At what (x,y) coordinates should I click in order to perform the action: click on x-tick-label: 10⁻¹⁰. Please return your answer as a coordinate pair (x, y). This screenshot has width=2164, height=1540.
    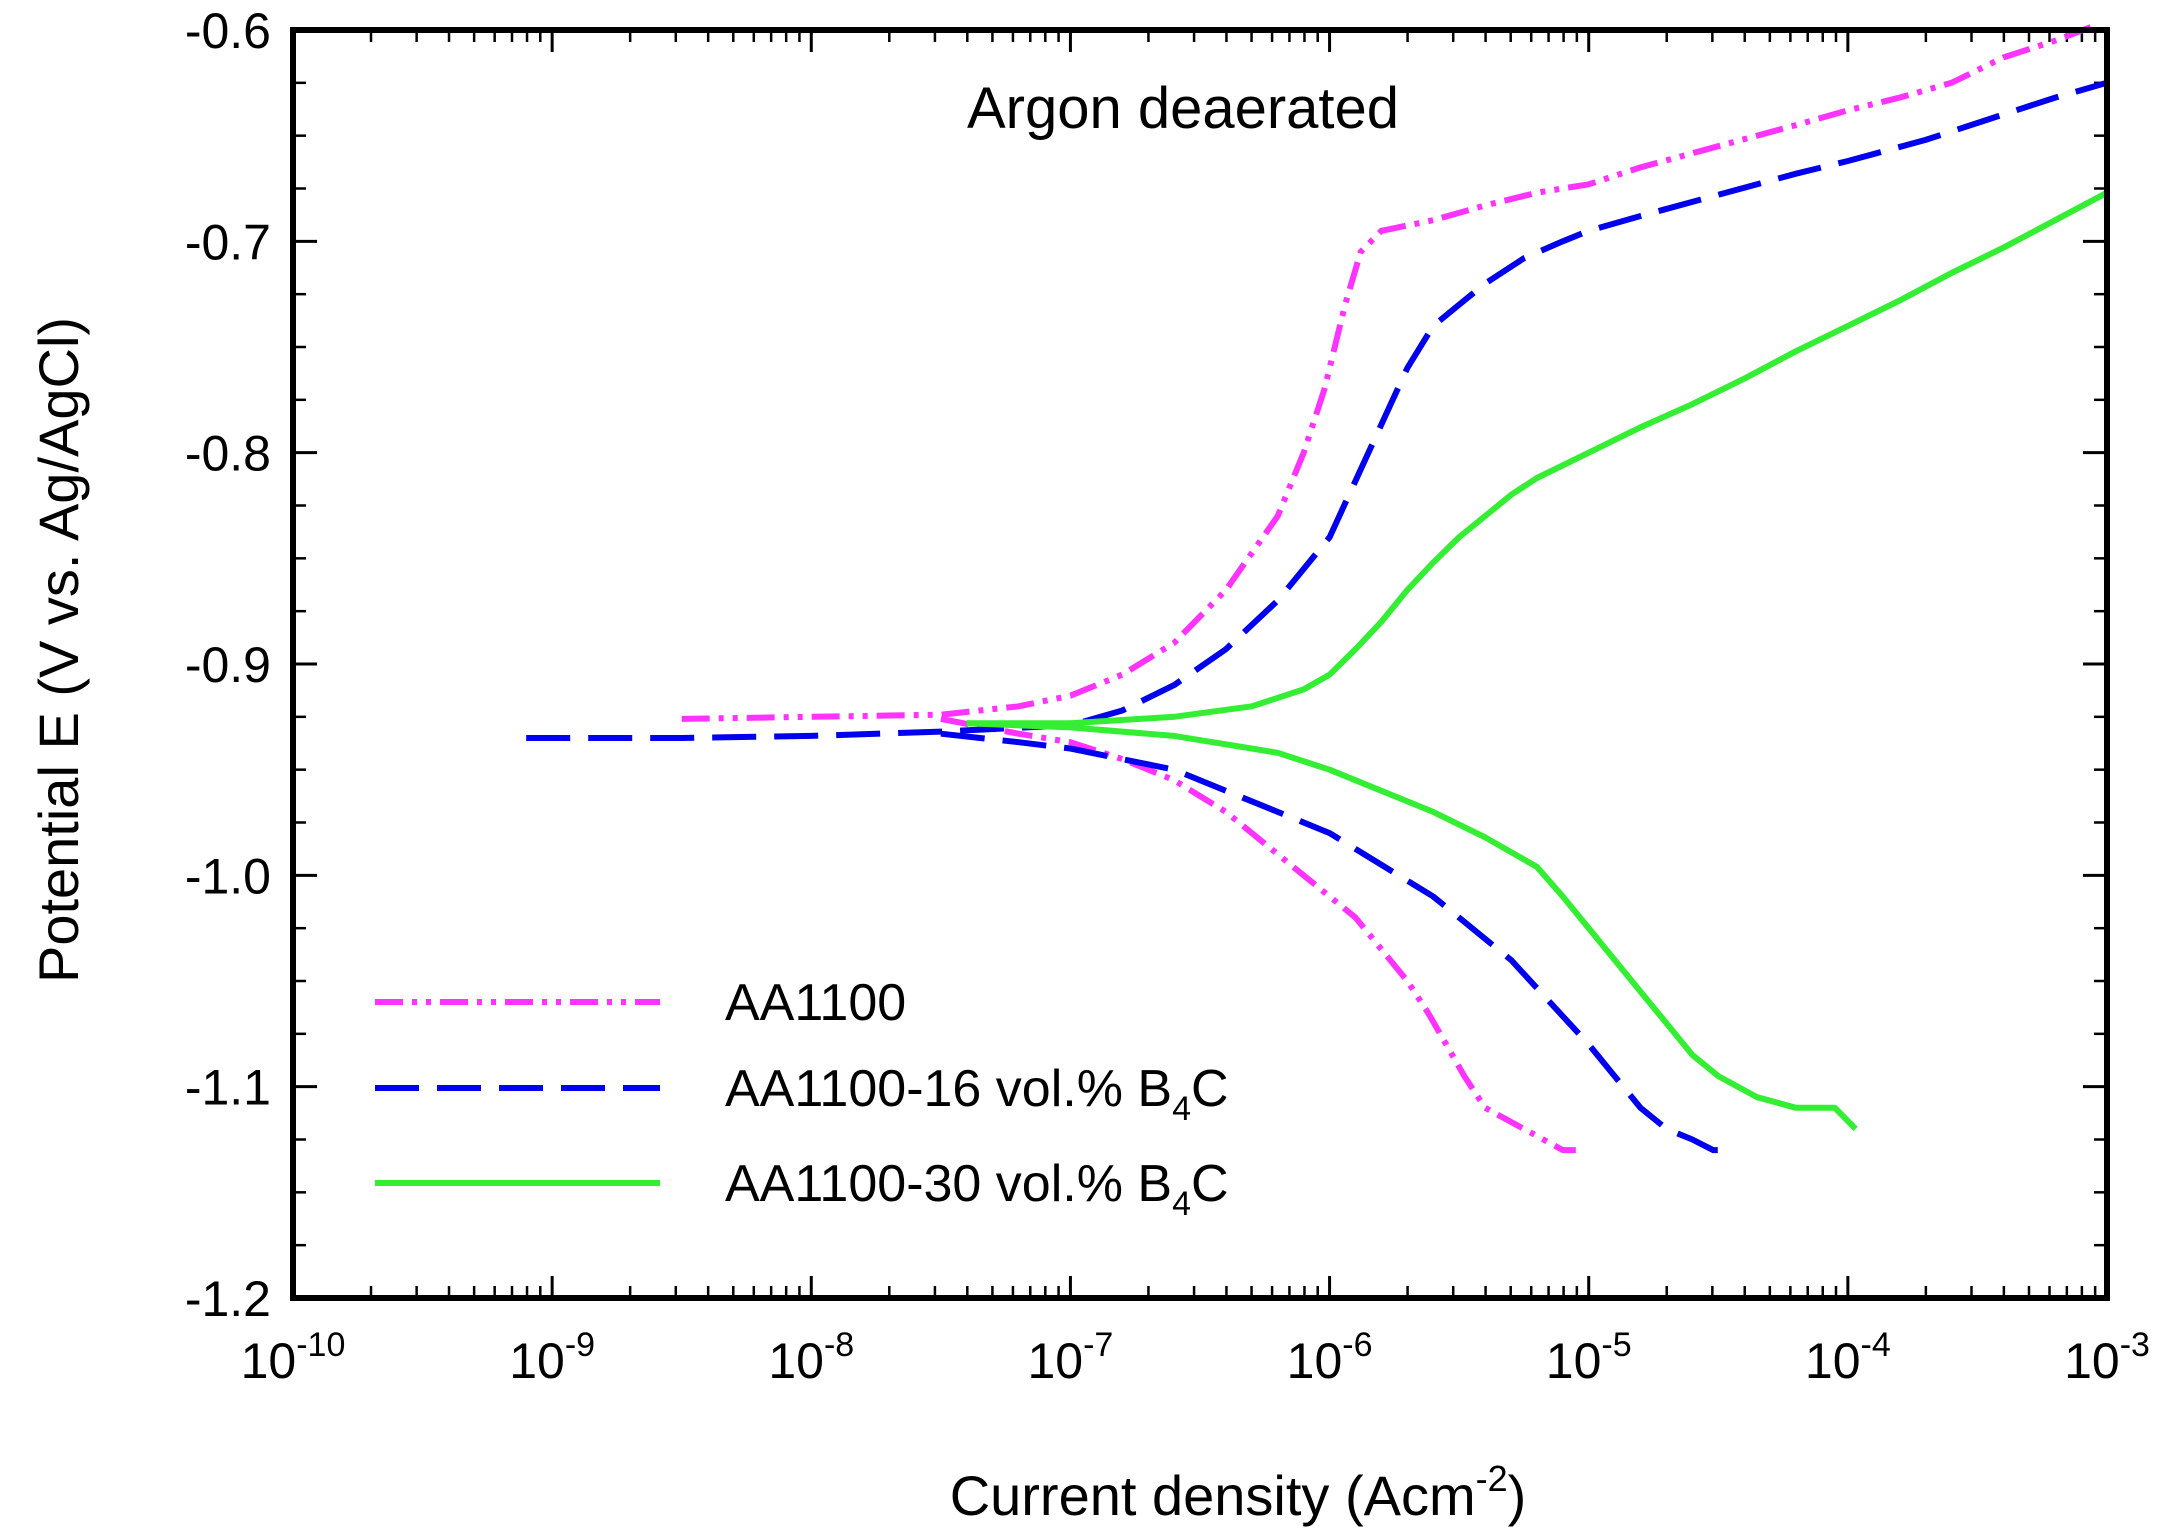
    Looking at the image, I should click on (293, 1357).